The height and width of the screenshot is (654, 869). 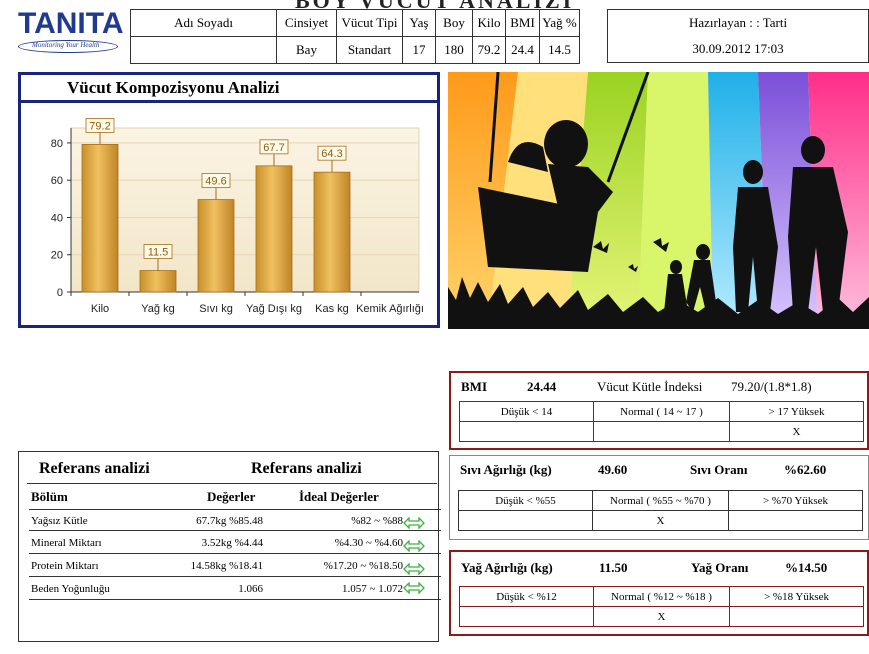 What do you see at coordinates (720, 567) in the screenshot?
I see `fat-ratio-label: Yağ Oranı` at bounding box center [720, 567].